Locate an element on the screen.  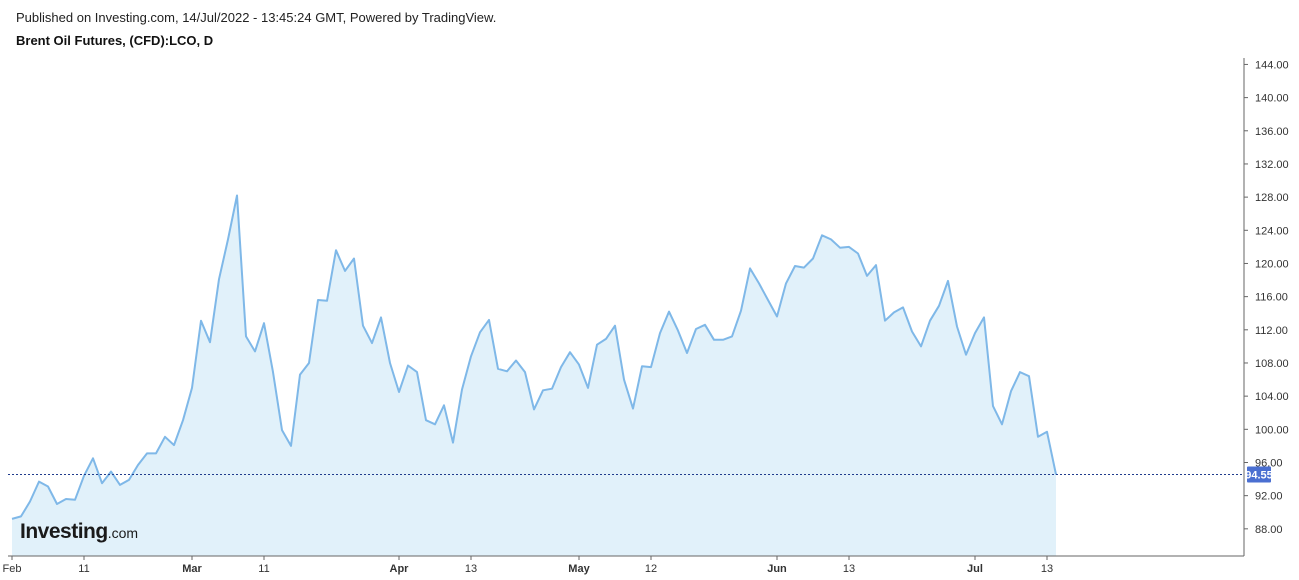
x-tick-label: Jul is located at coordinates (975, 569).